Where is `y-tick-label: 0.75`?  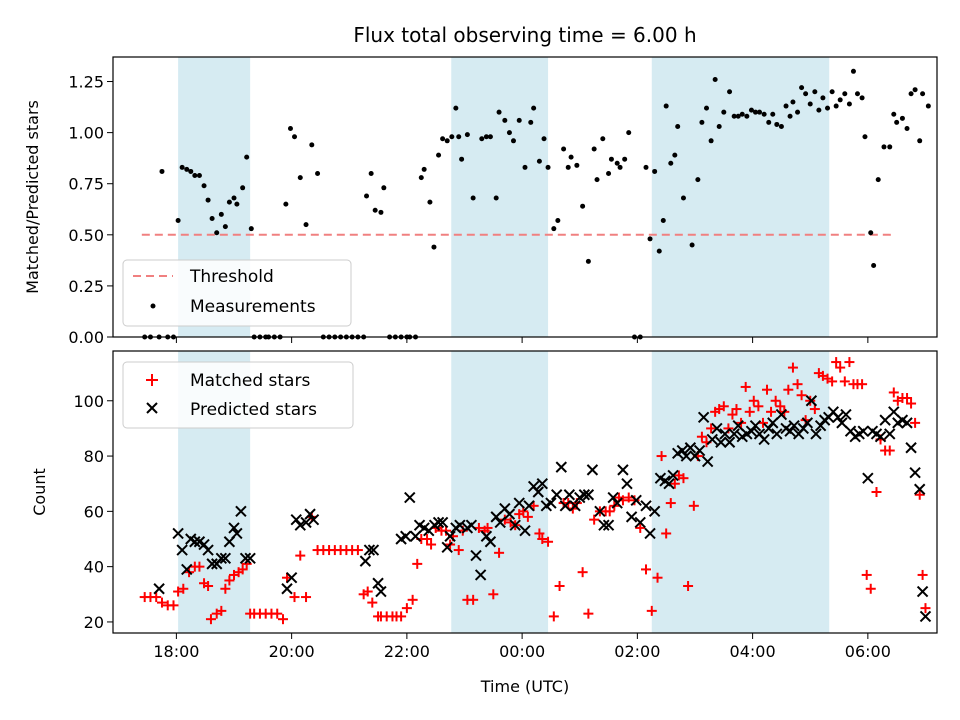 y-tick-label: 0.75 is located at coordinates (86, 184).